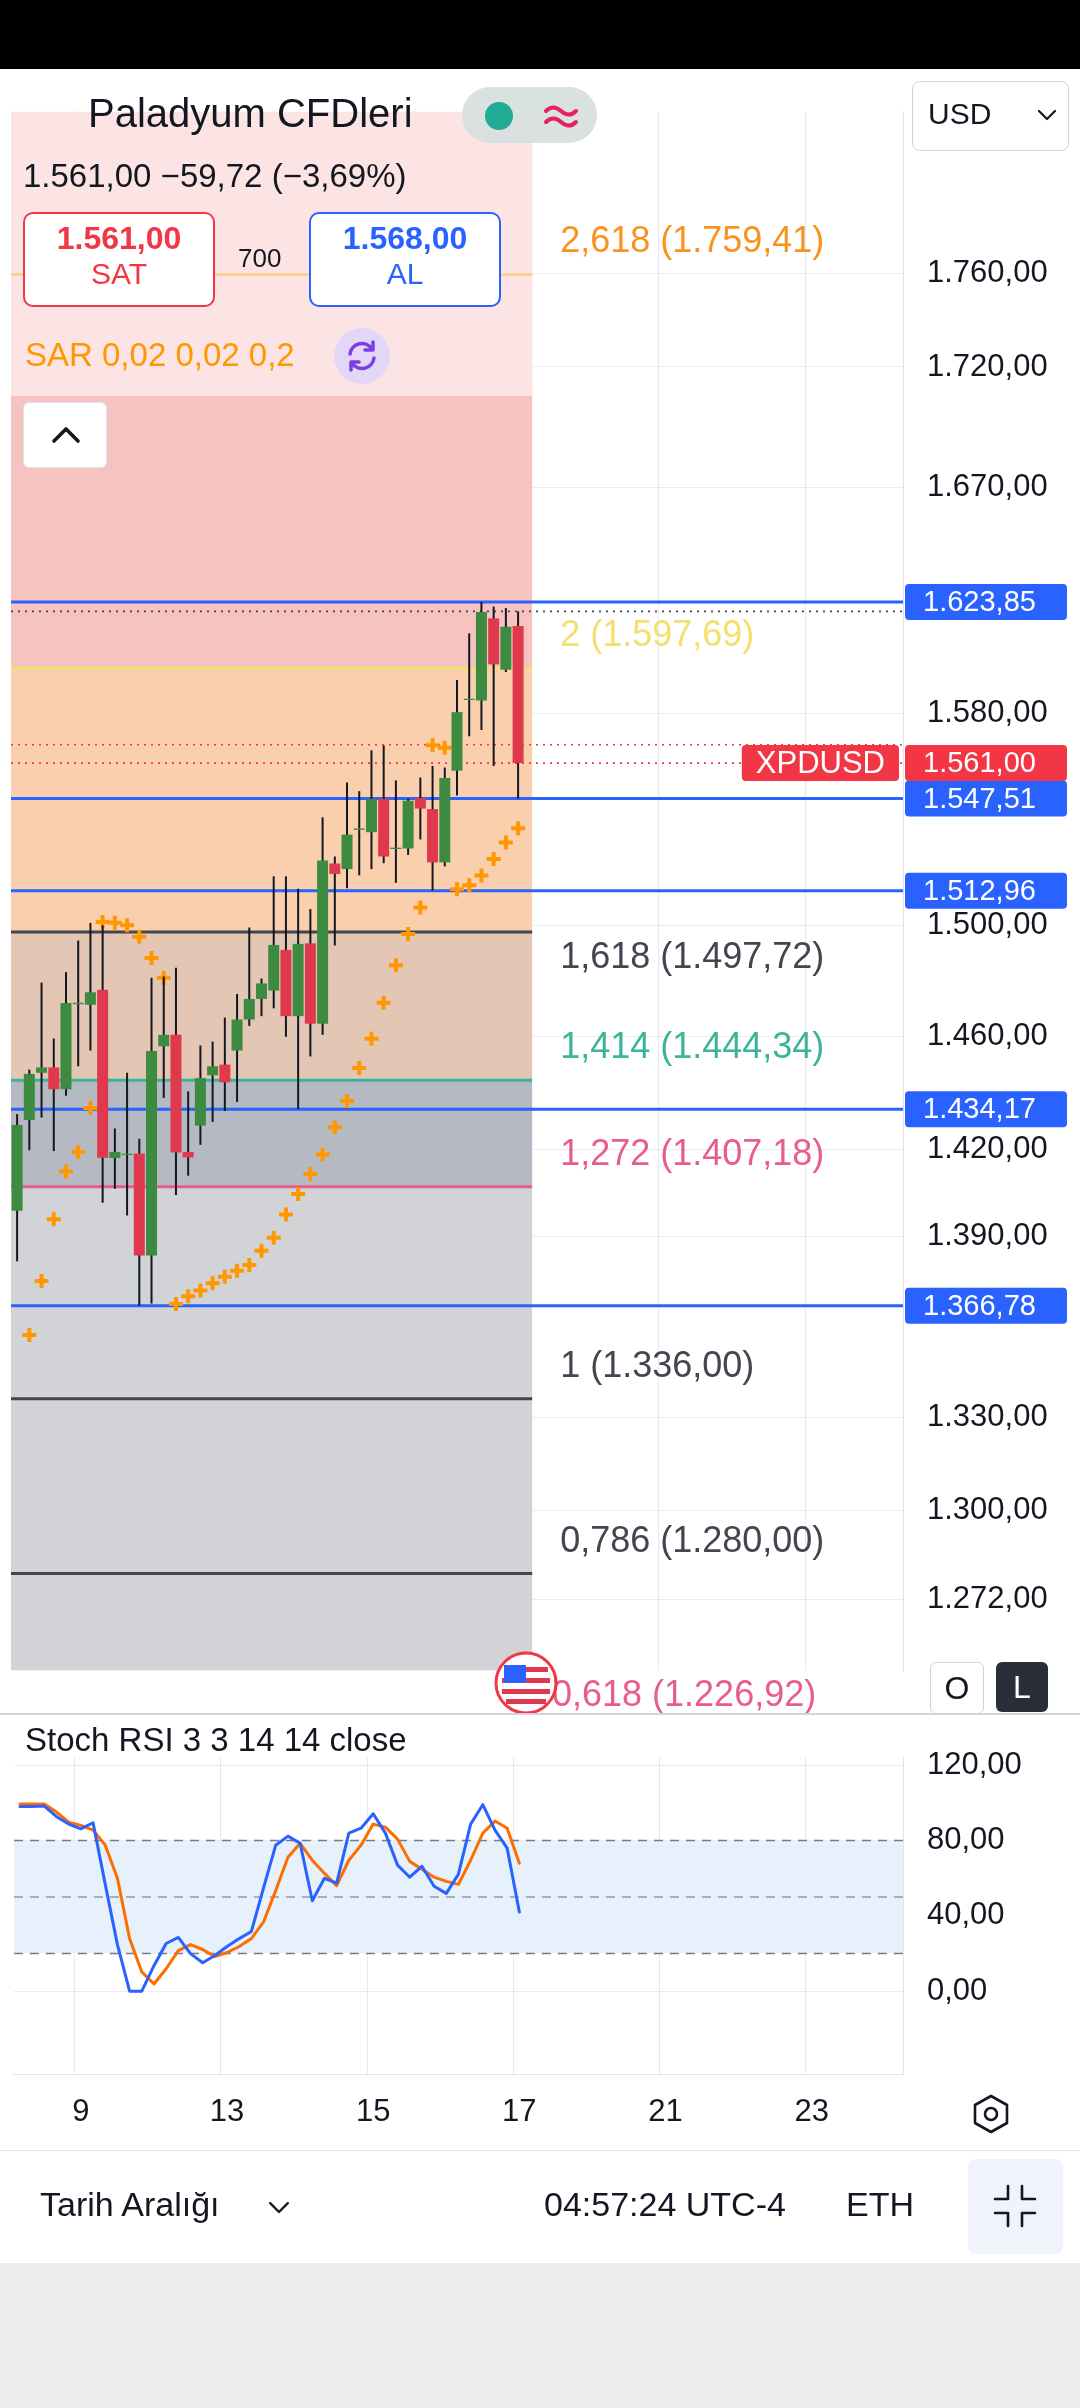 Image resolution: width=1080 pixels, height=2408 pixels. Describe the element at coordinates (692, 1539) in the screenshot. I see `ref-line-label: 0,786 (1.280,00)` at that location.